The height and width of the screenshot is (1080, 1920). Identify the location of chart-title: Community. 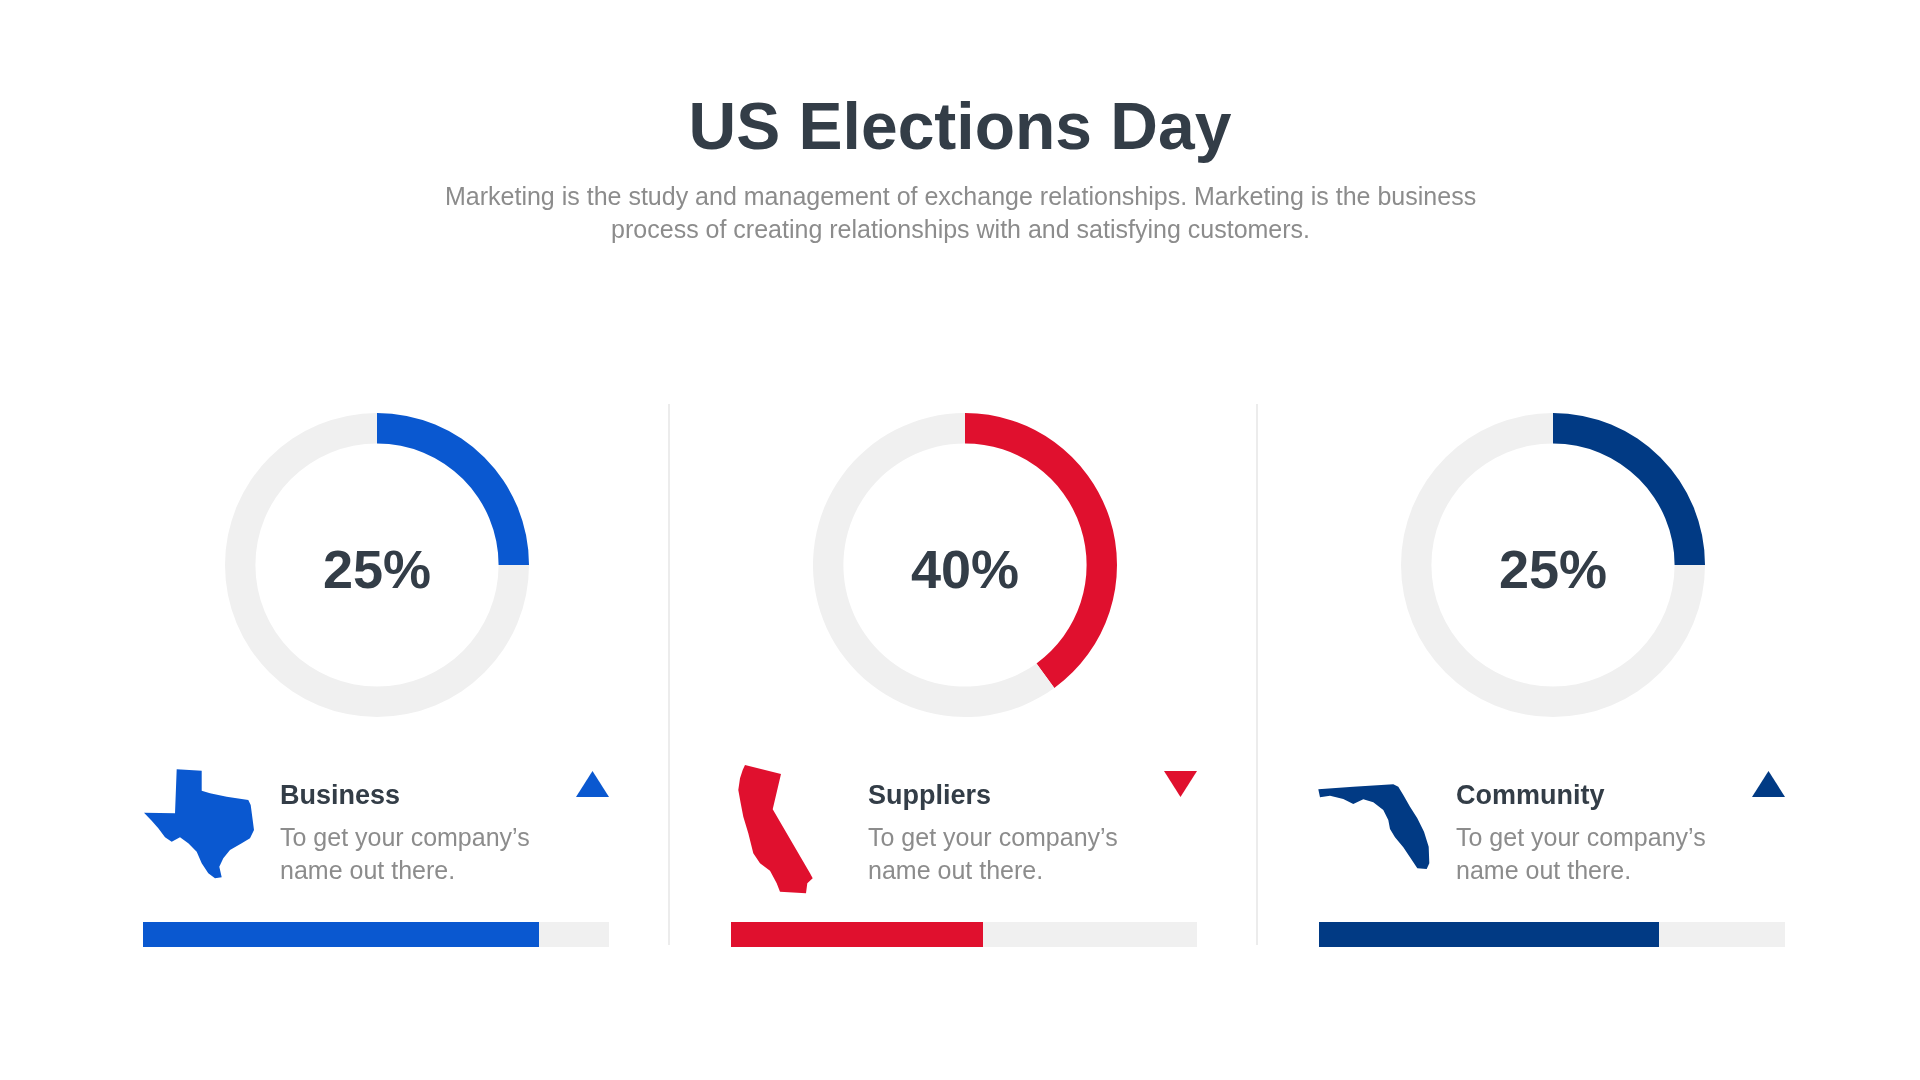
(1530, 795).